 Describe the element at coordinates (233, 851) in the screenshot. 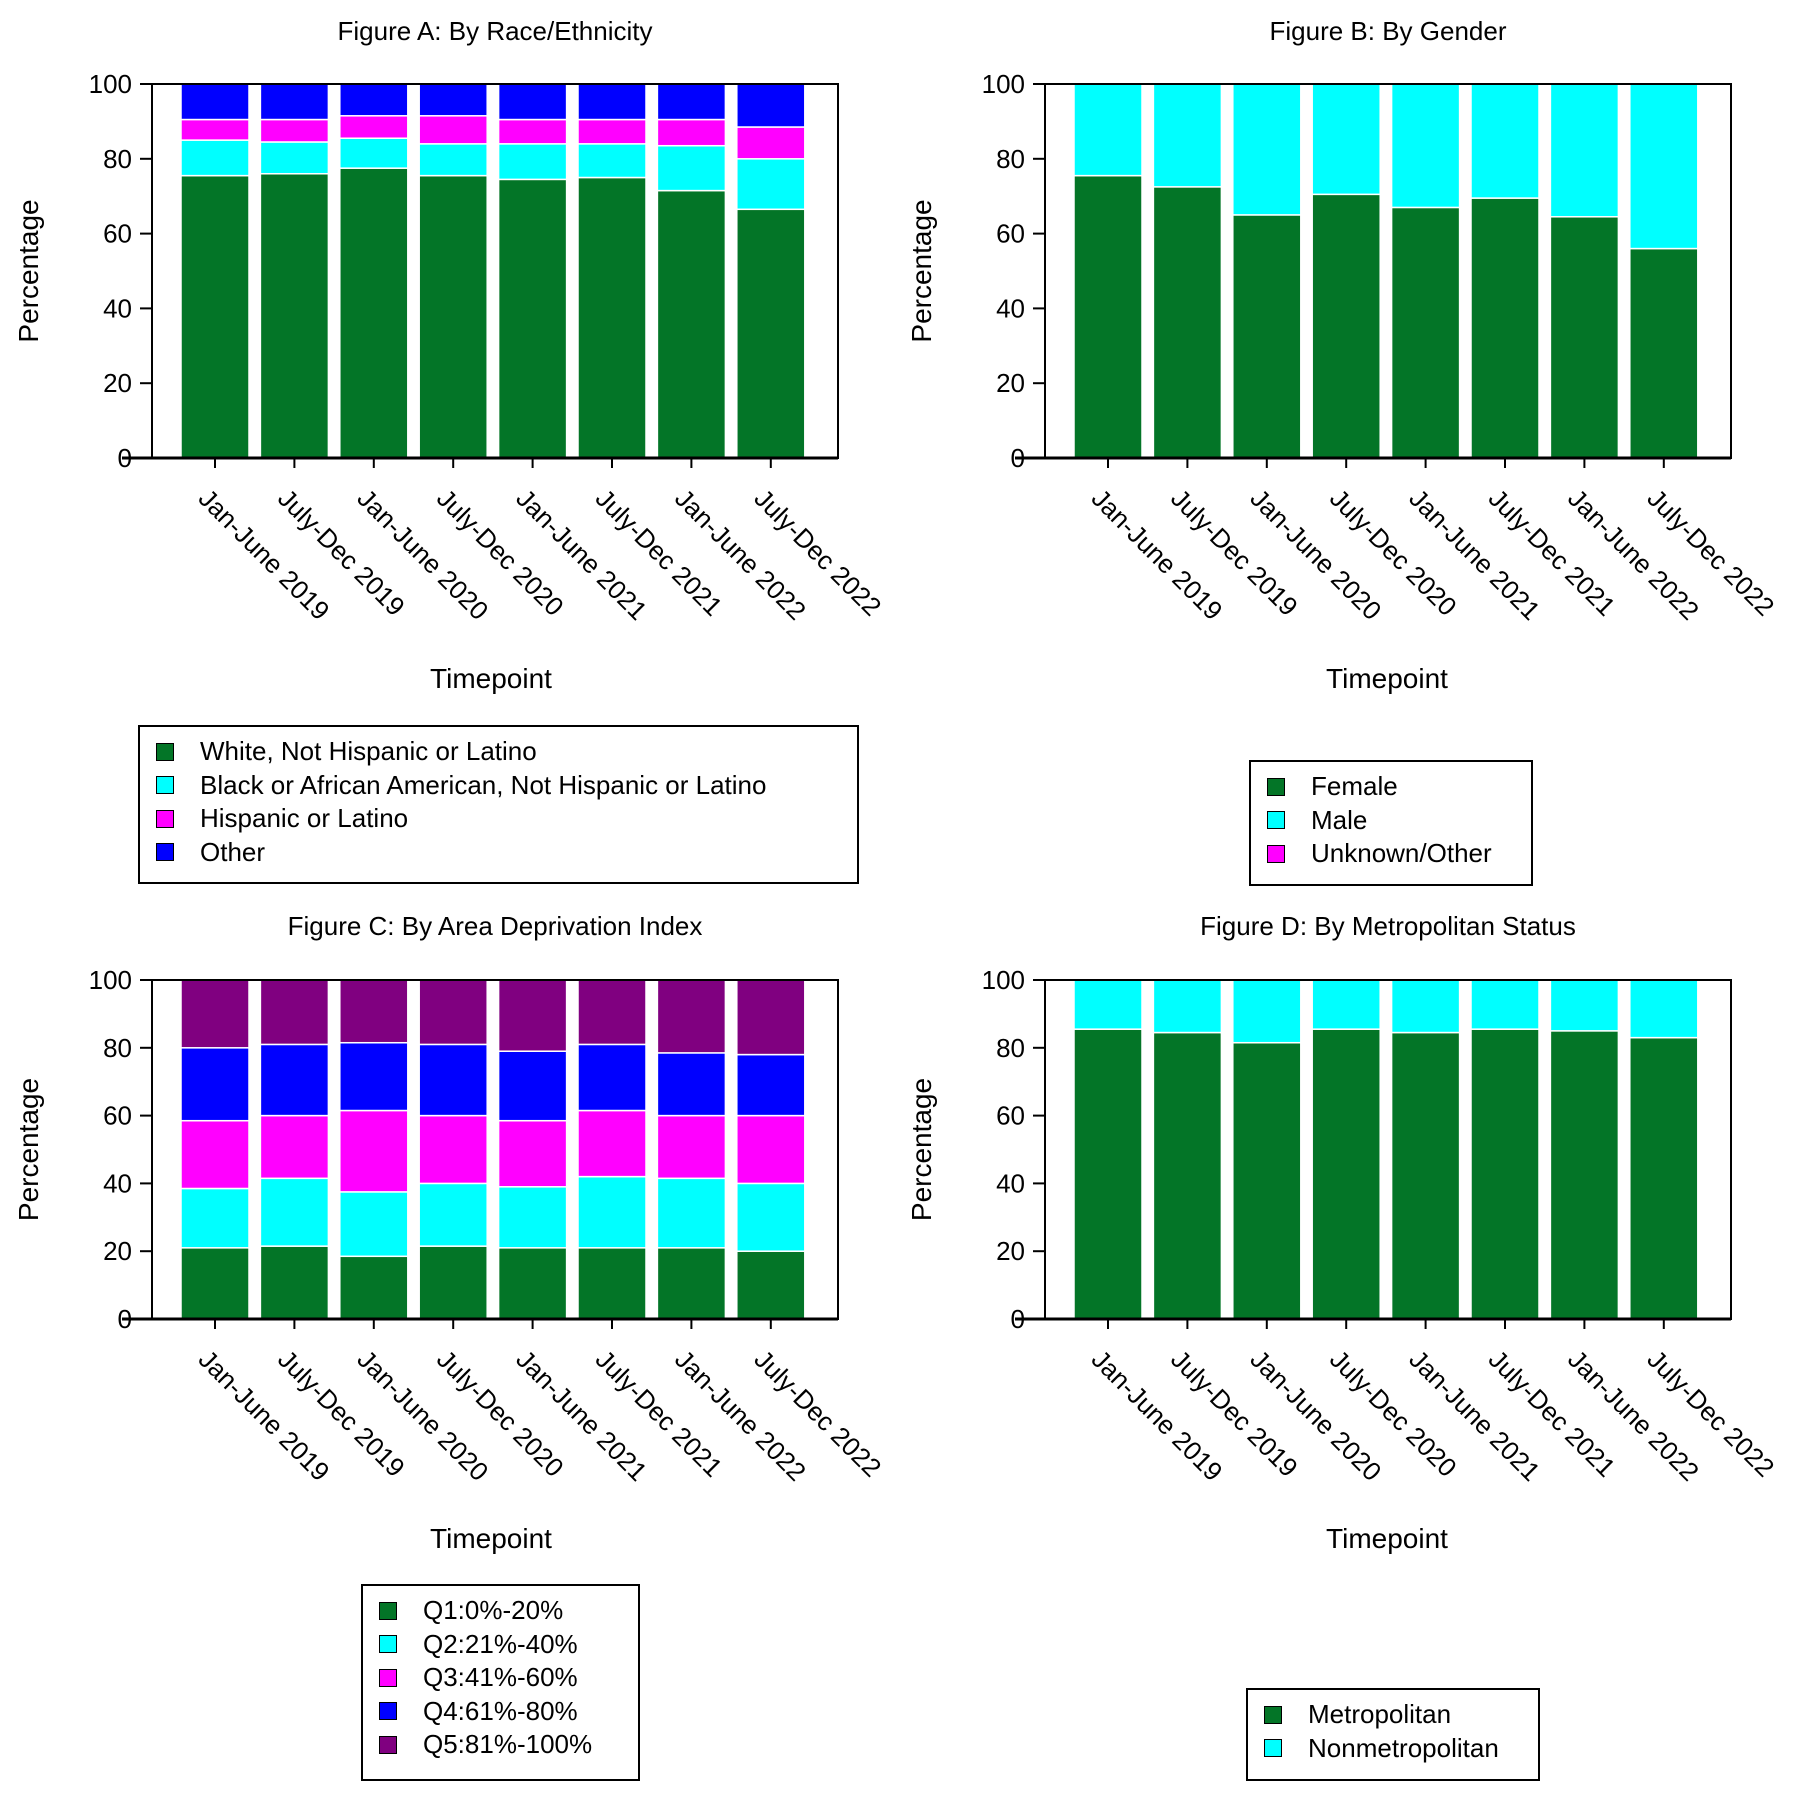

I see `legend-label: Other` at that location.